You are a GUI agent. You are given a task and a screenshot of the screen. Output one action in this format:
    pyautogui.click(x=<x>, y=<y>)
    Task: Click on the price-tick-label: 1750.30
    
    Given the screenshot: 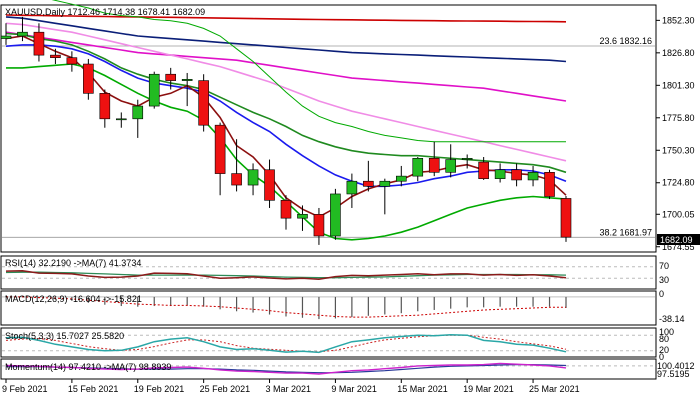 What is the action you would take?
    pyautogui.click(x=678, y=150)
    